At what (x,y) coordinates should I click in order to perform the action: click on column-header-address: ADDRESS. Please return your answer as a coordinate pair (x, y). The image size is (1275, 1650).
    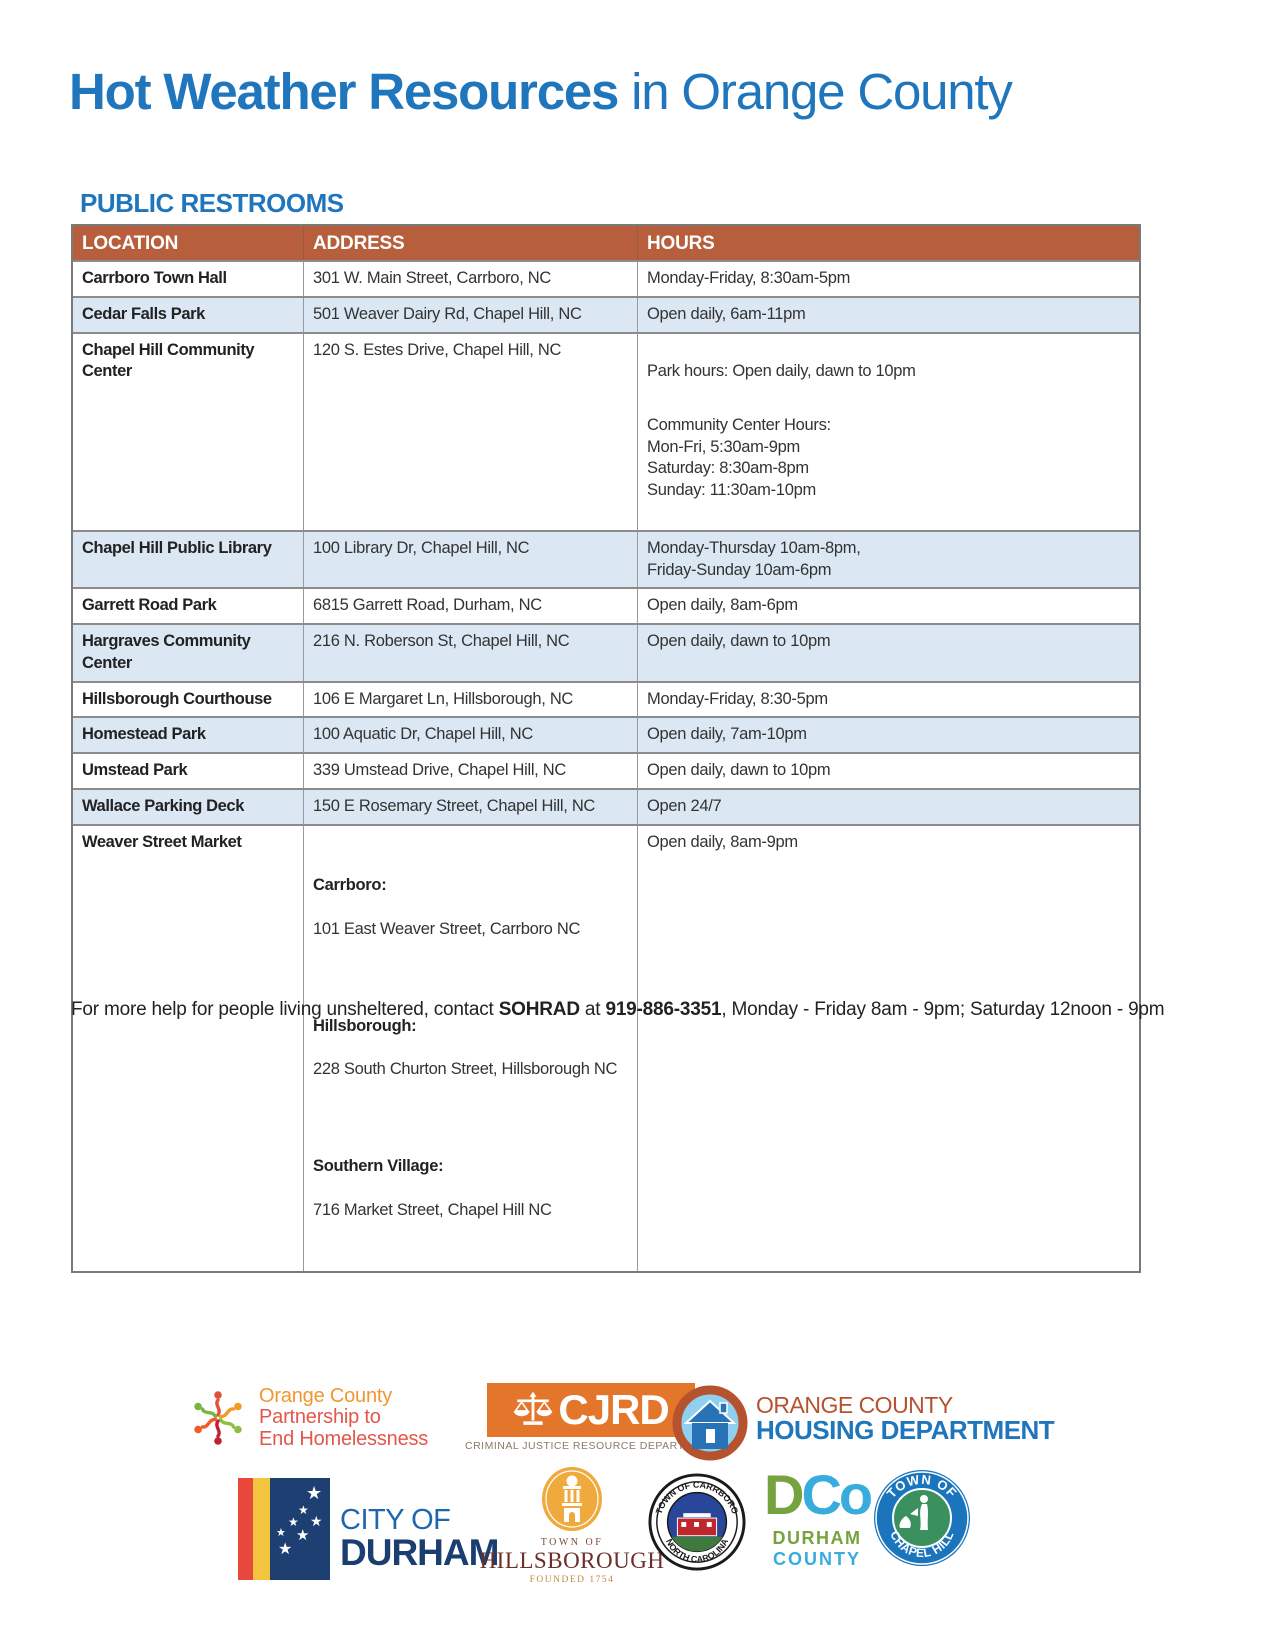
    Looking at the image, I should click on (470, 243).